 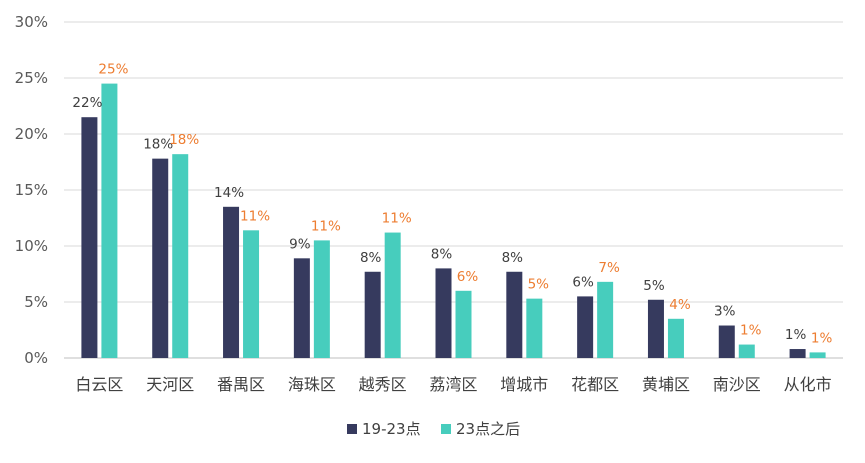 I want to click on category-label: 从化市, so click(x=808, y=384).